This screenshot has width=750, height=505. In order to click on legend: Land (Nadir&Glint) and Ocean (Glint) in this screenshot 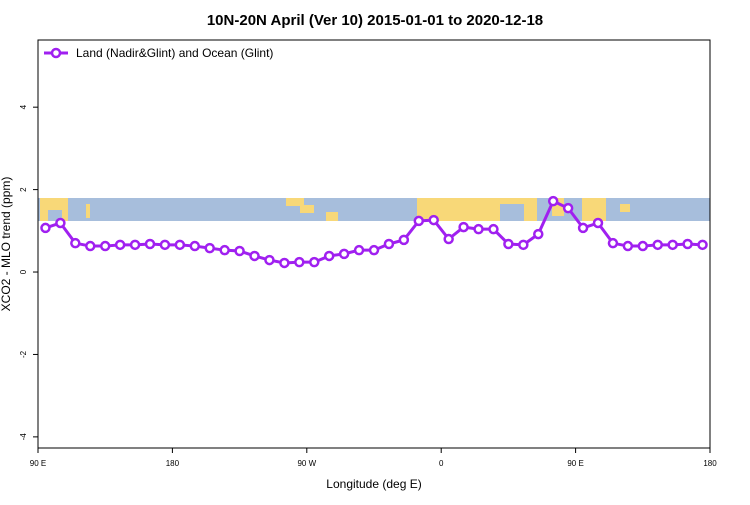, I will do `click(158, 53)`.